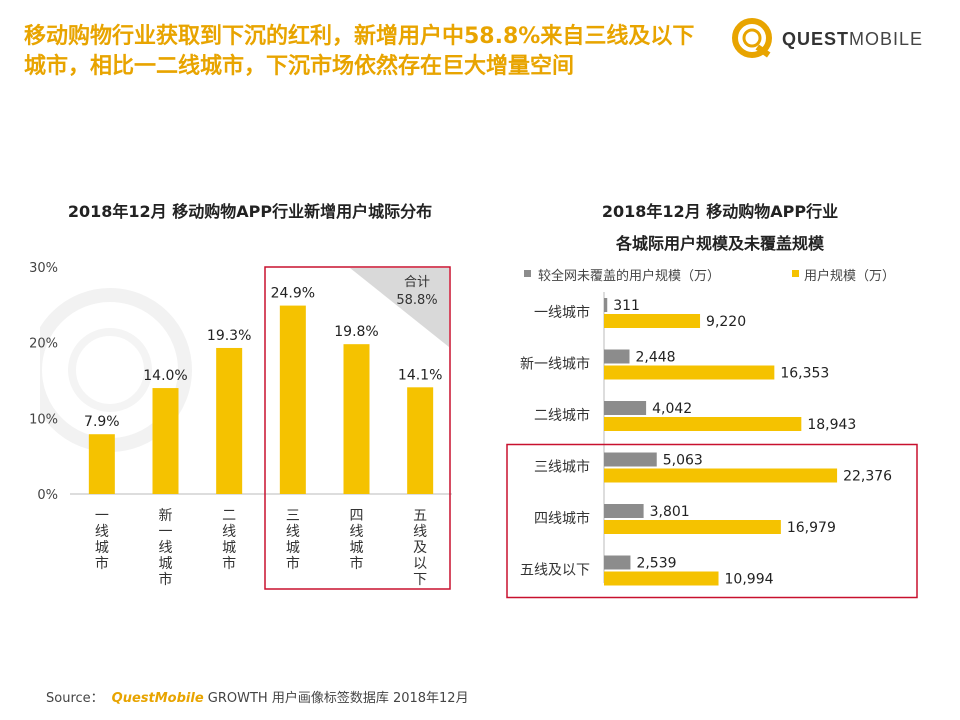 The width and height of the screenshot is (960, 720). Describe the element at coordinates (43, 268) in the screenshot. I see `y-tick-label: 30%` at that location.